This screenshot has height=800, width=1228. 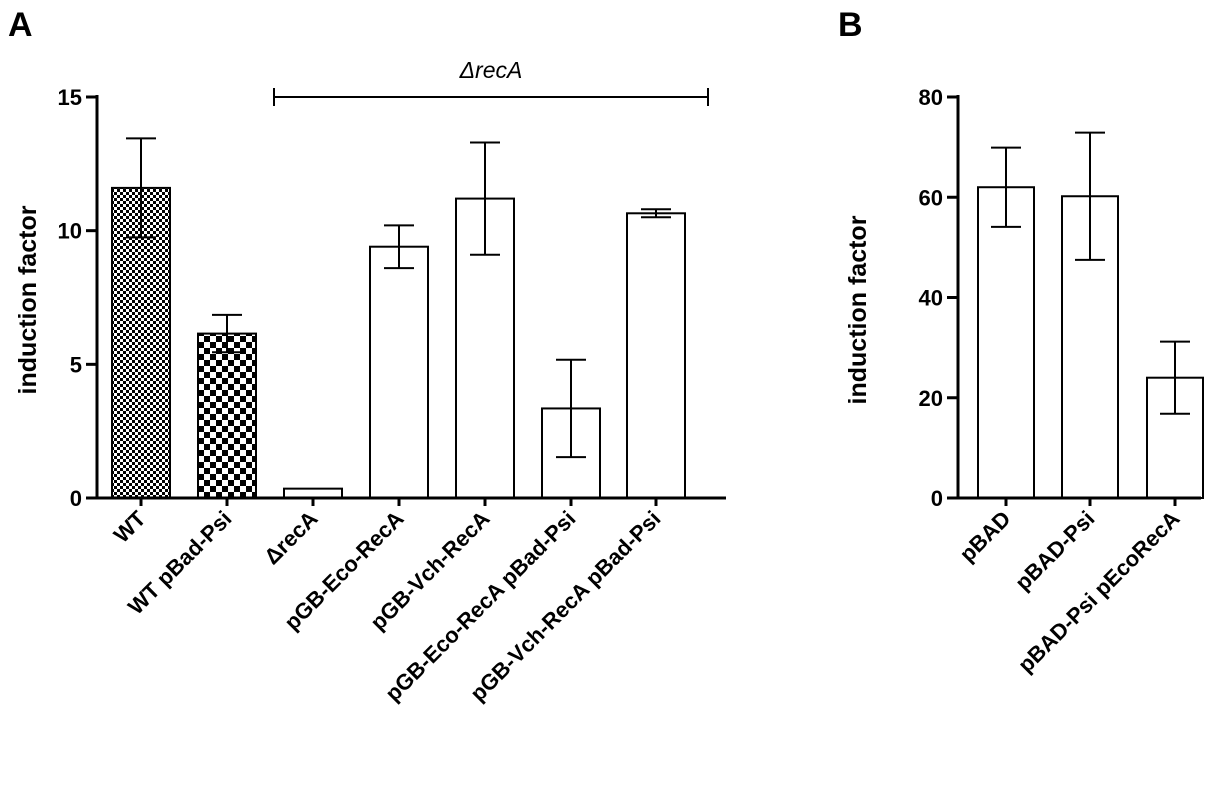 I want to click on category-label-1: pBAD, so click(x=985, y=536).